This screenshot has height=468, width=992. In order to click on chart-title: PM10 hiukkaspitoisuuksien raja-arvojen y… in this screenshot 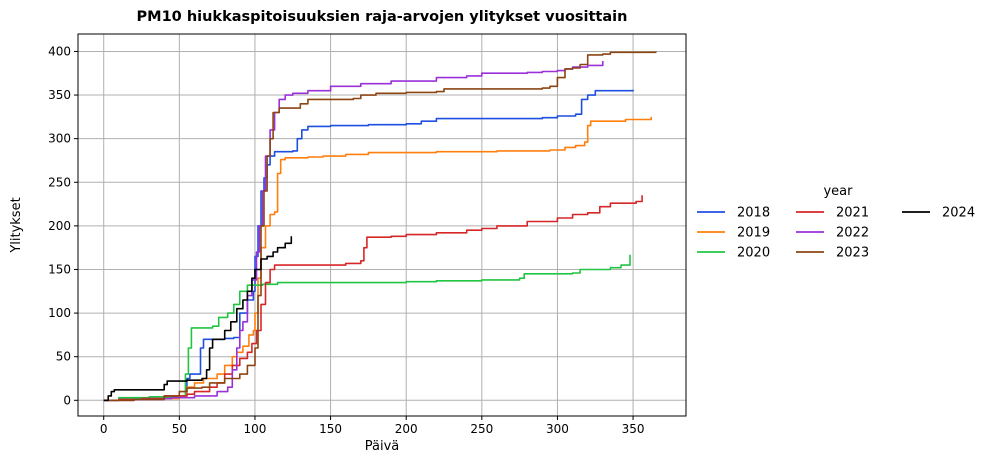, I will do `click(382, 17)`.